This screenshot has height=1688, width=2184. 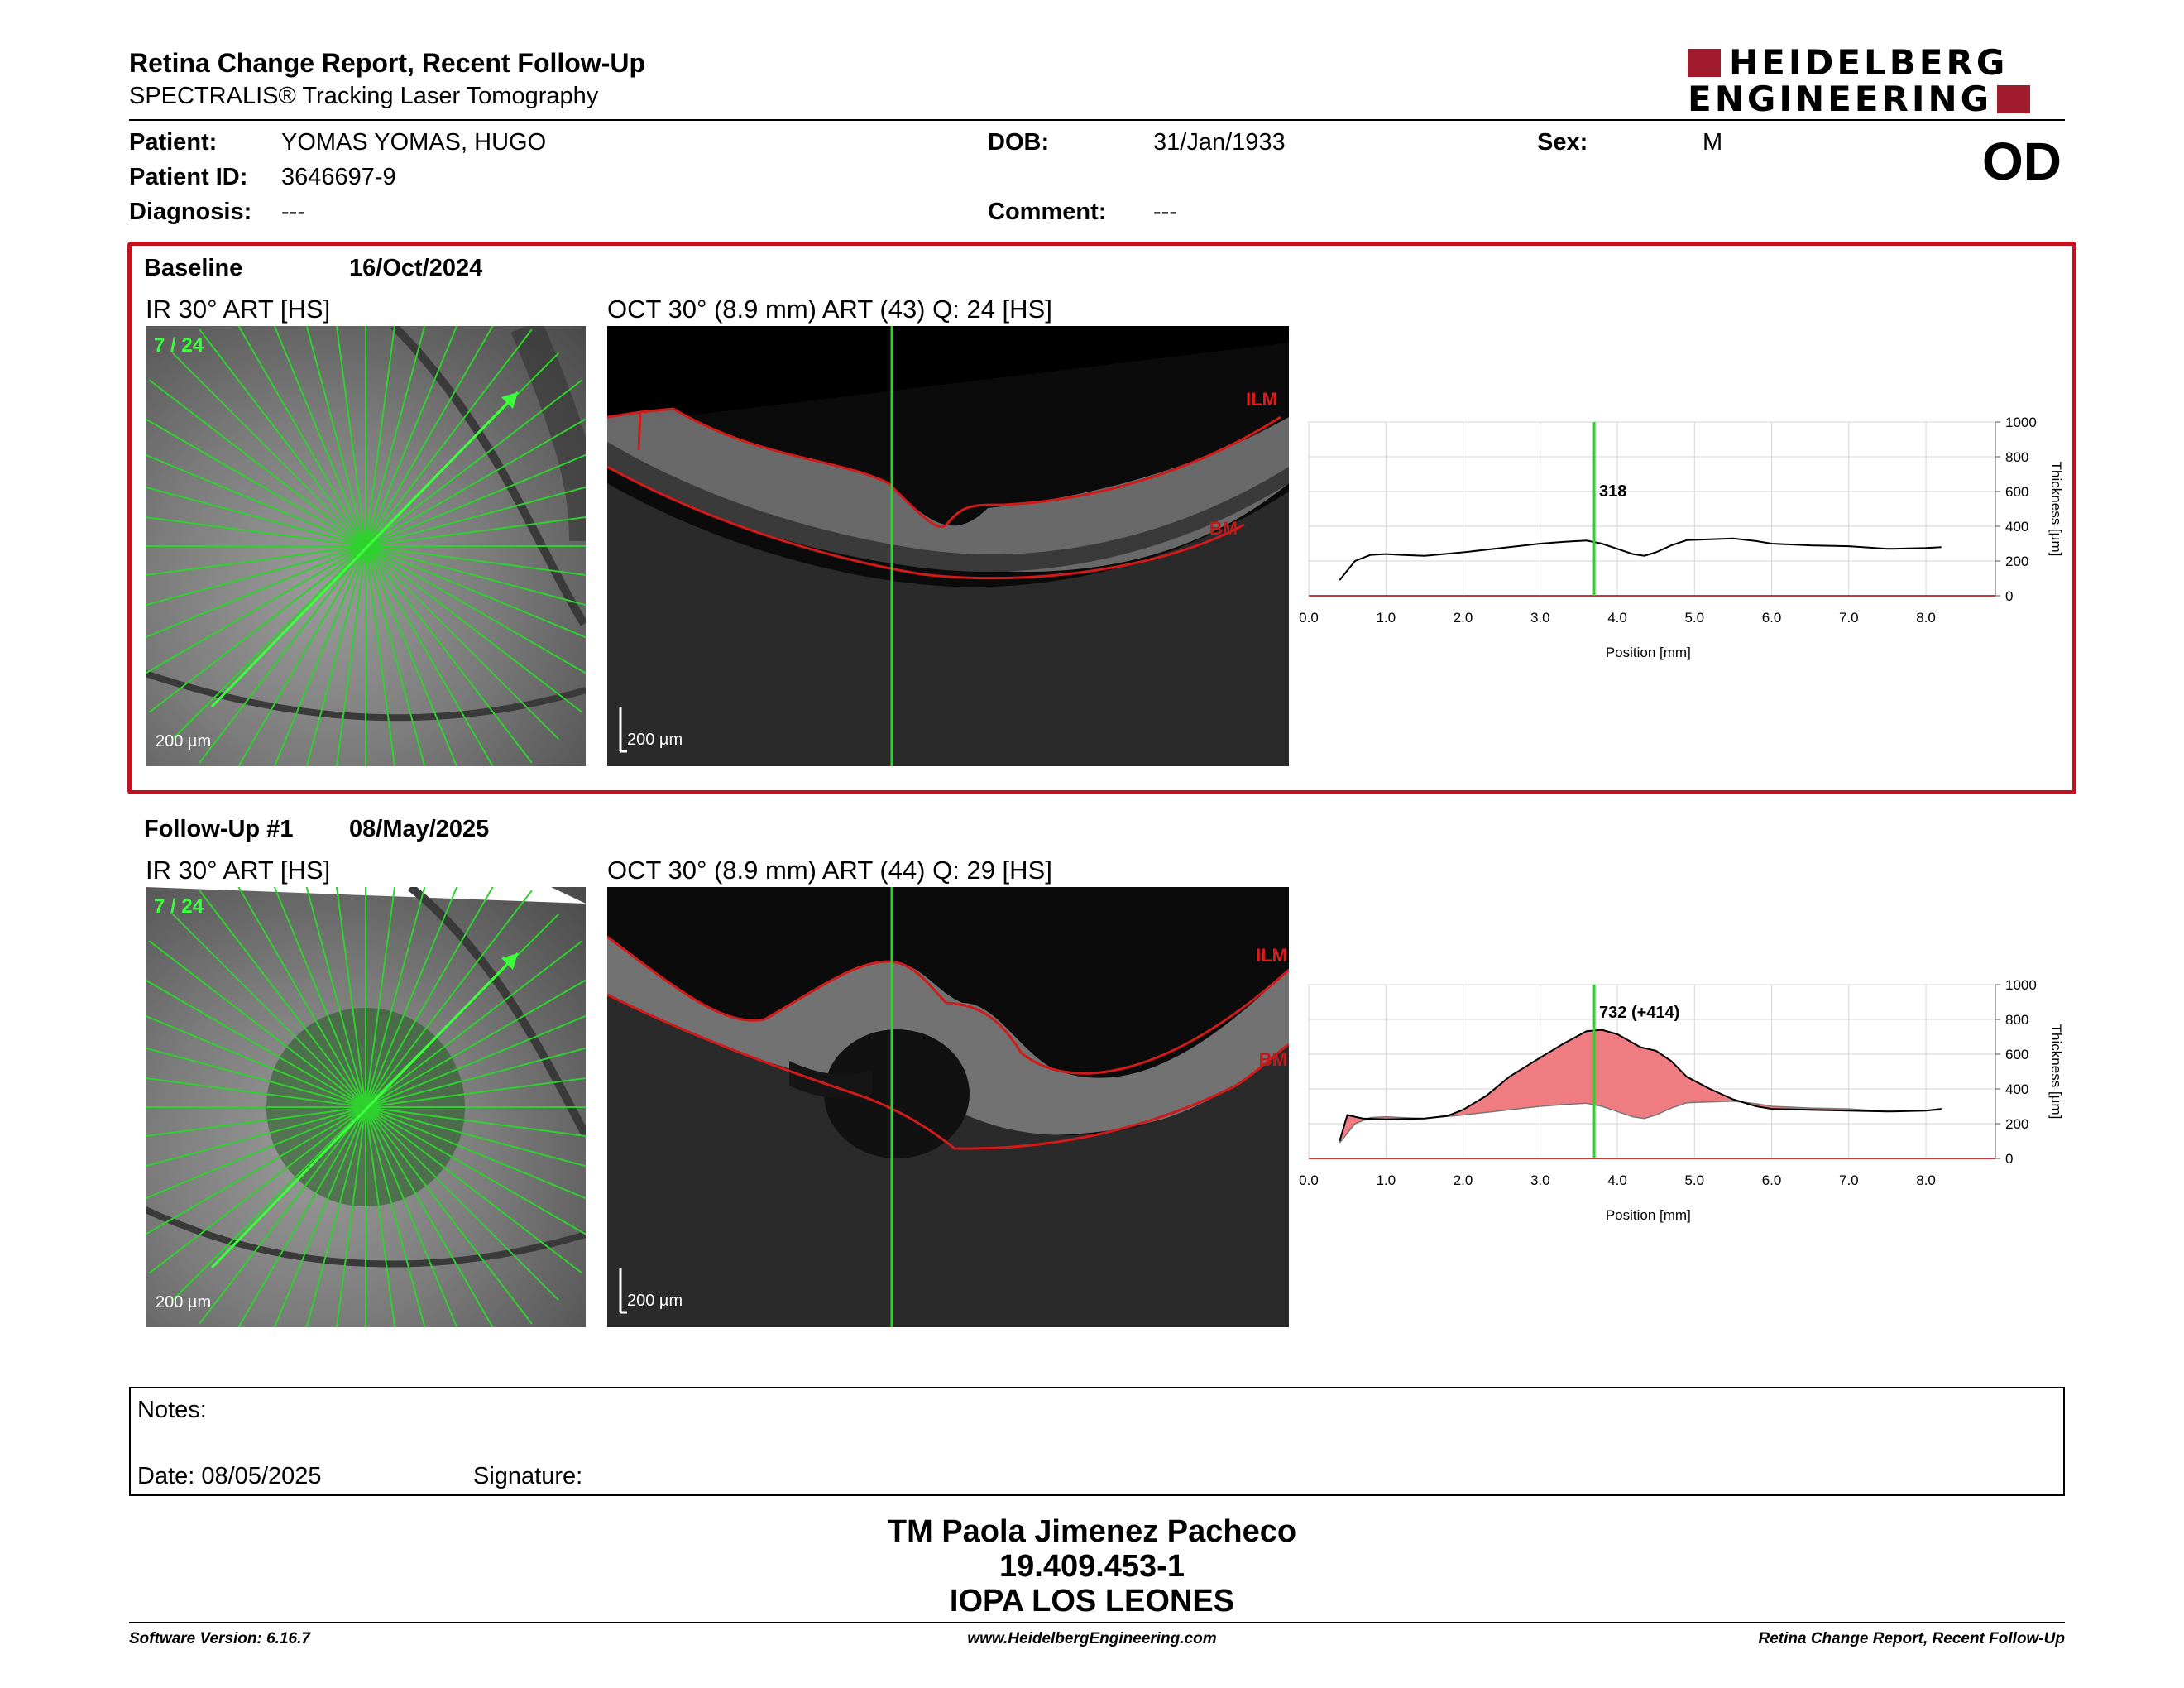 What do you see at coordinates (387, 63) in the screenshot?
I see `report-title: Retina Change Report, Recent Follow-Up` at bounding box center [387, 63].